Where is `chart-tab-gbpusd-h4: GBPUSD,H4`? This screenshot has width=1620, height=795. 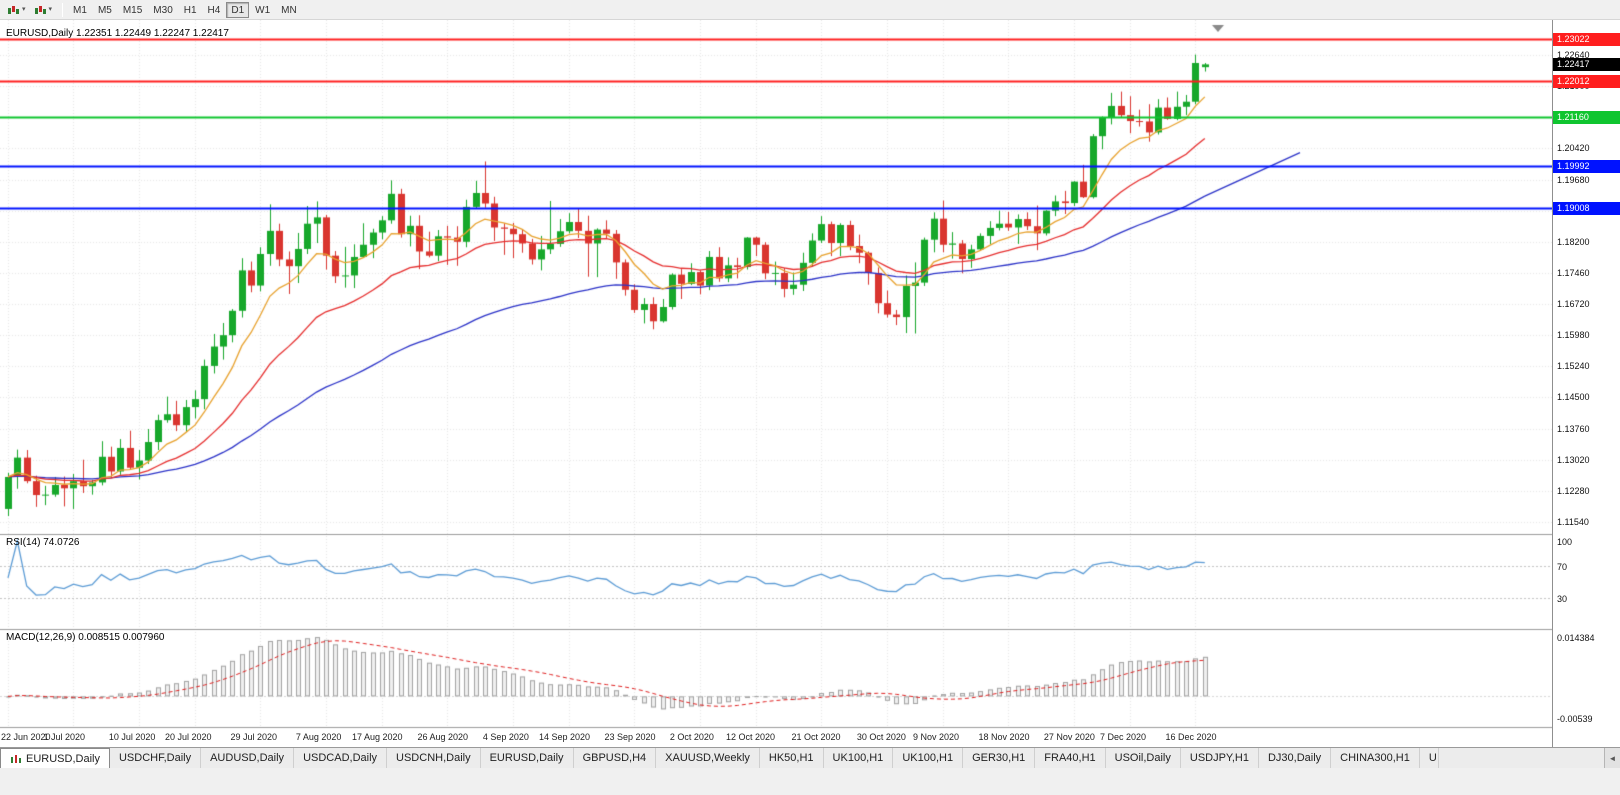
chart-tab-gbpusd-h4: GBPUSD,H4 is located at coordinates (615, 758).